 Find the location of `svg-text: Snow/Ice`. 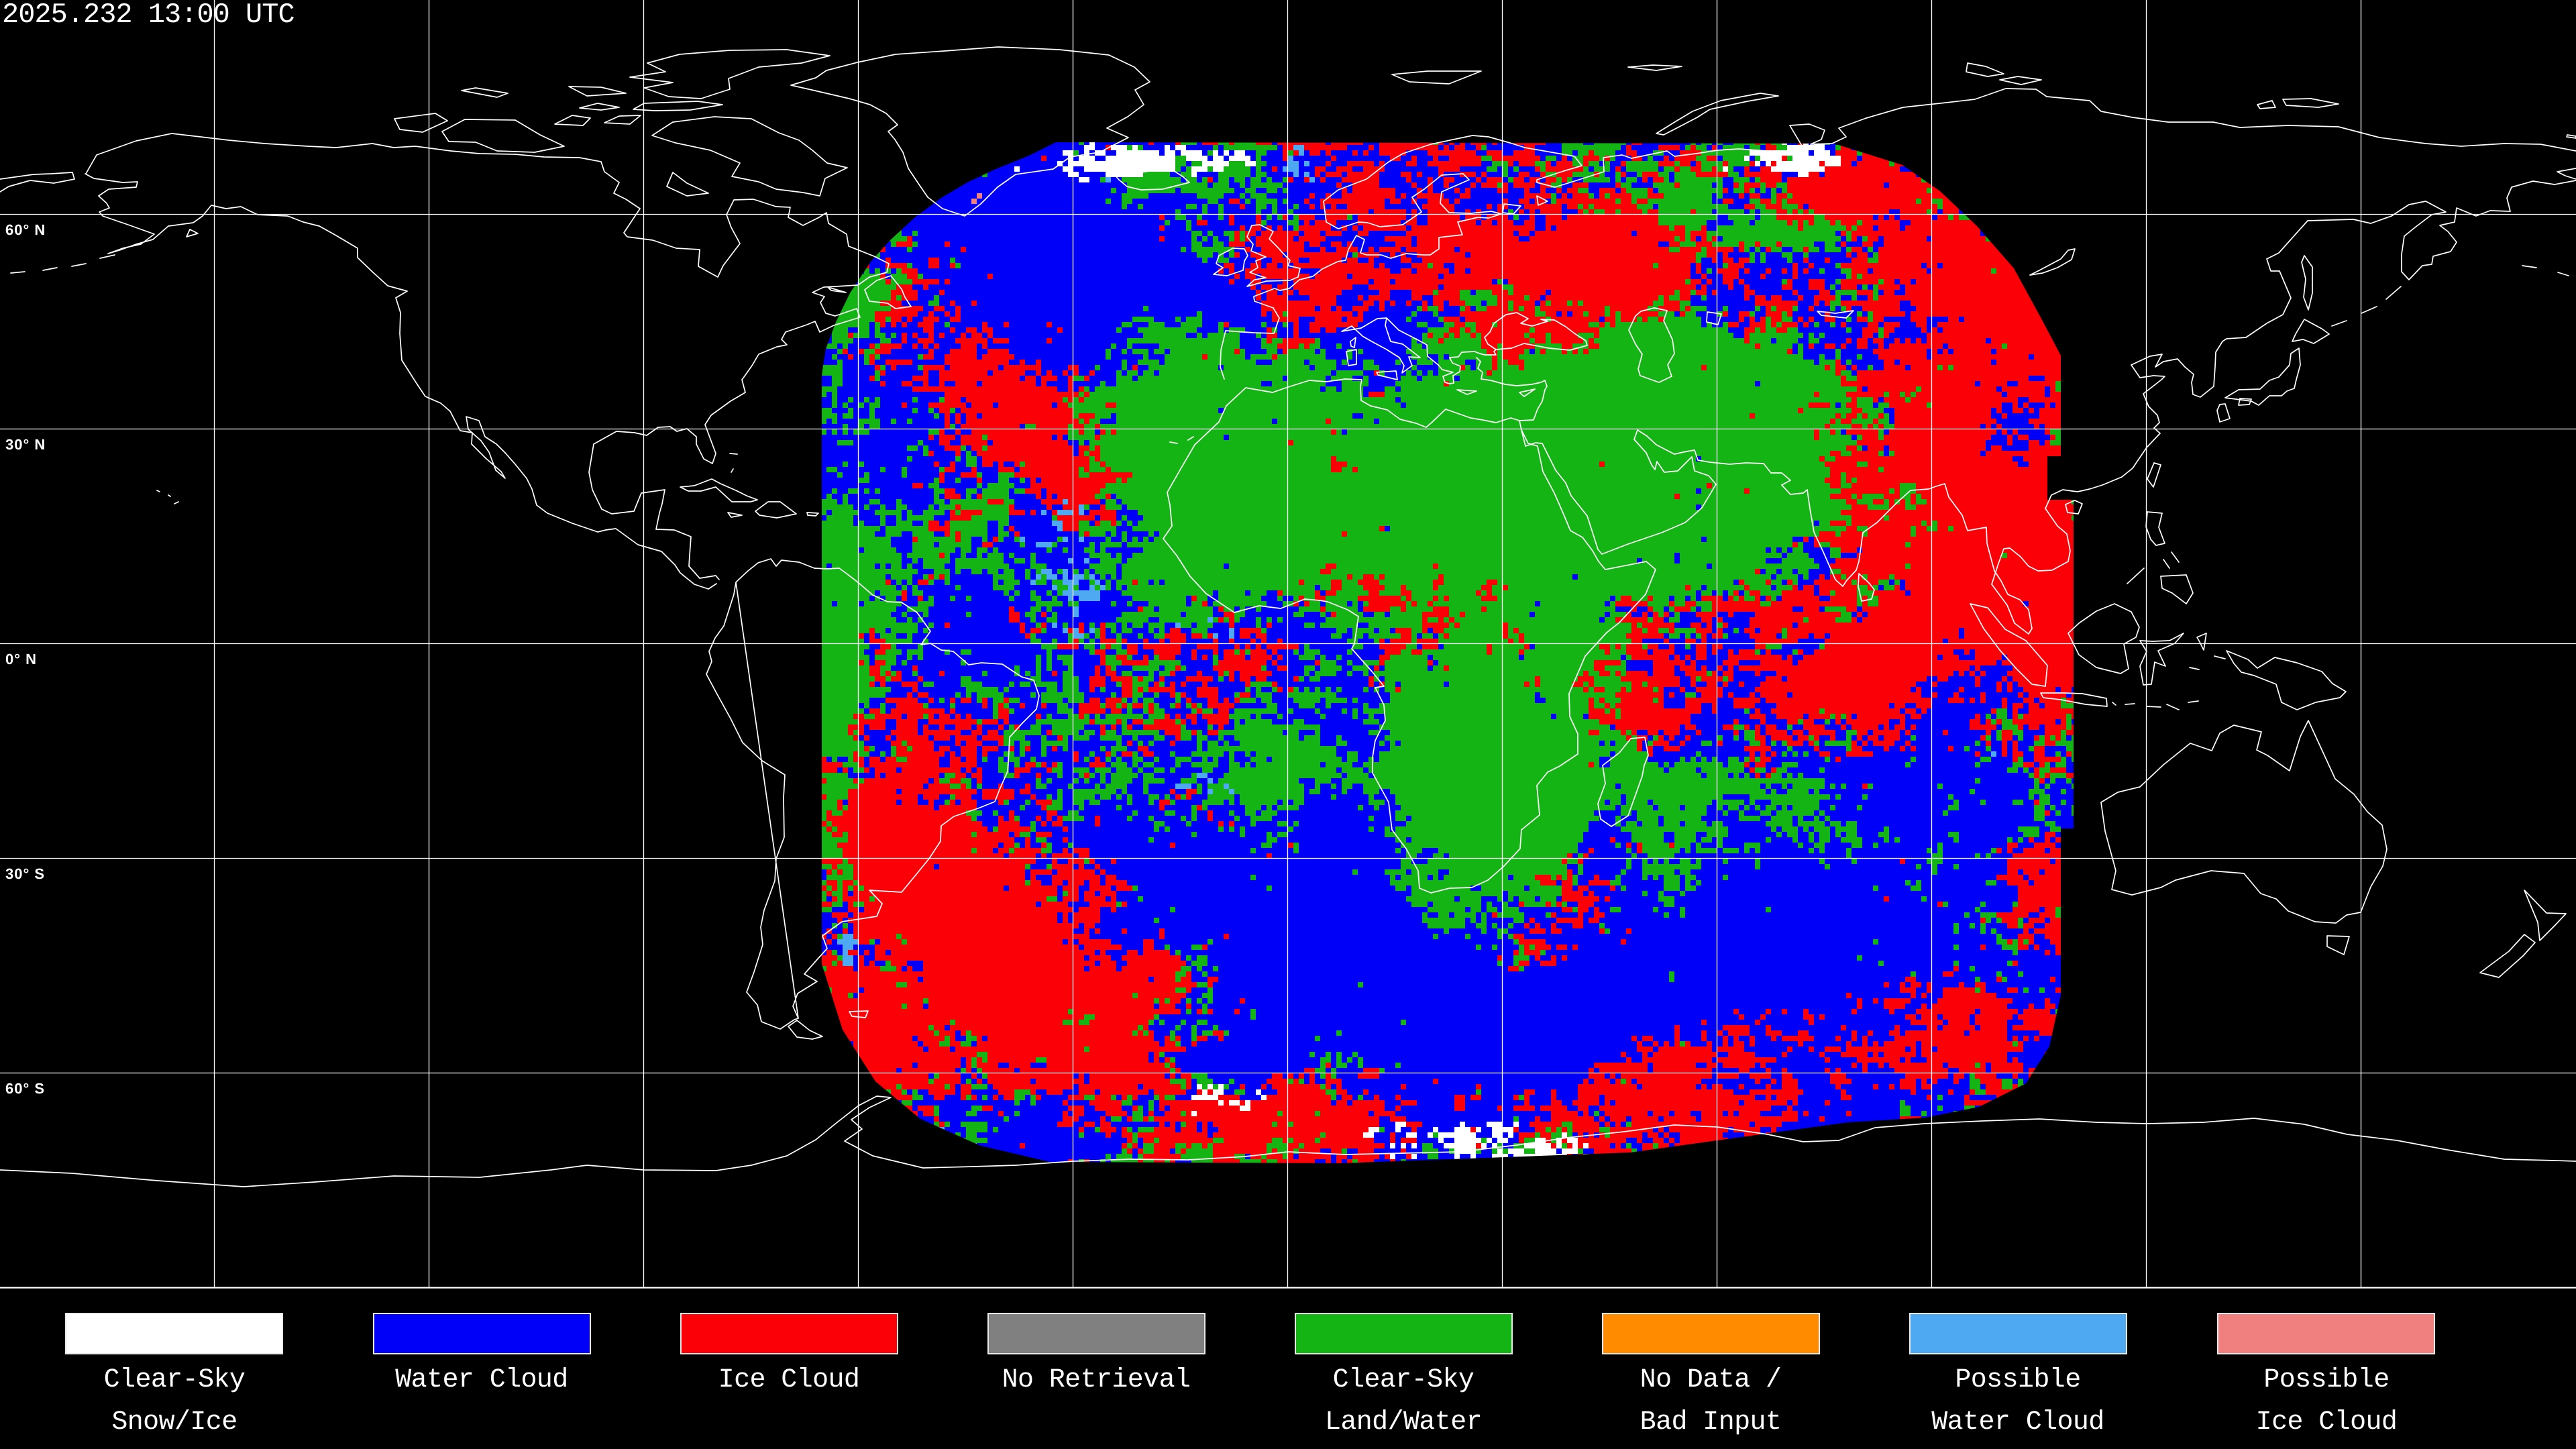

svg-text: Snow/Ice is located at coordinates (174, 1422).